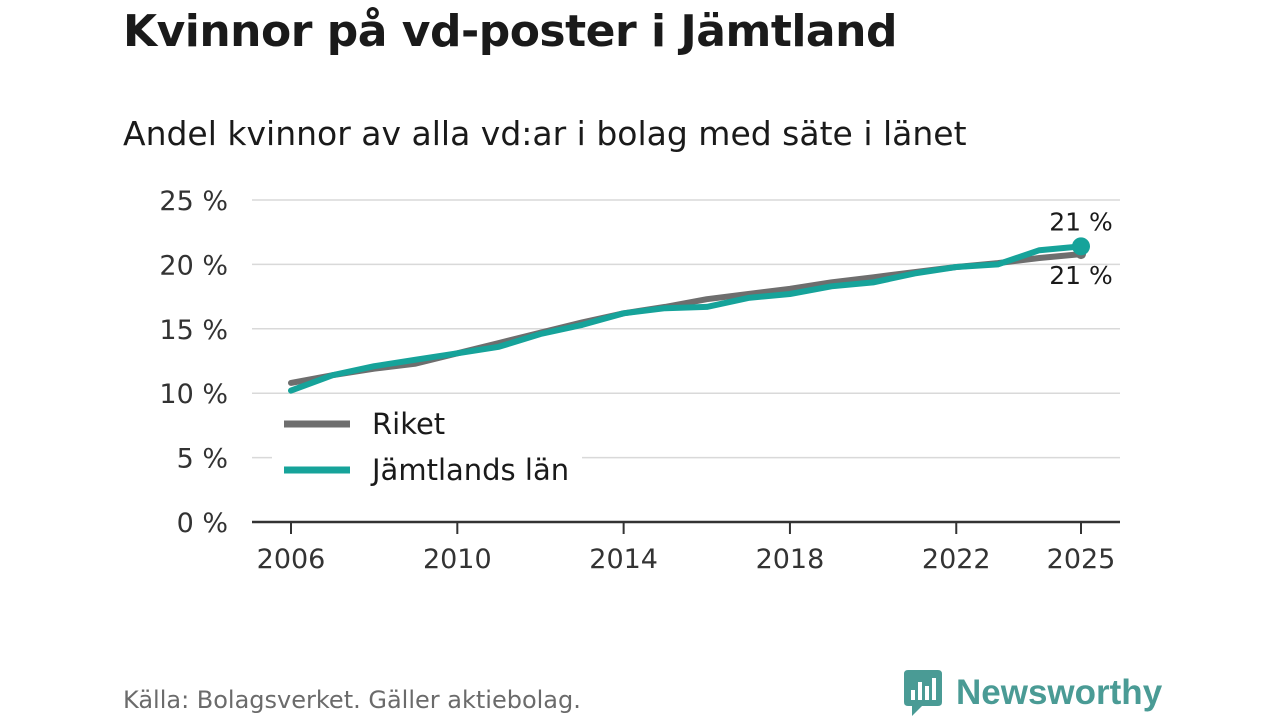 The height and width of the screenshot is (720, 1280). I want to click on y-tick-label: 10 %, so click(193, 394).